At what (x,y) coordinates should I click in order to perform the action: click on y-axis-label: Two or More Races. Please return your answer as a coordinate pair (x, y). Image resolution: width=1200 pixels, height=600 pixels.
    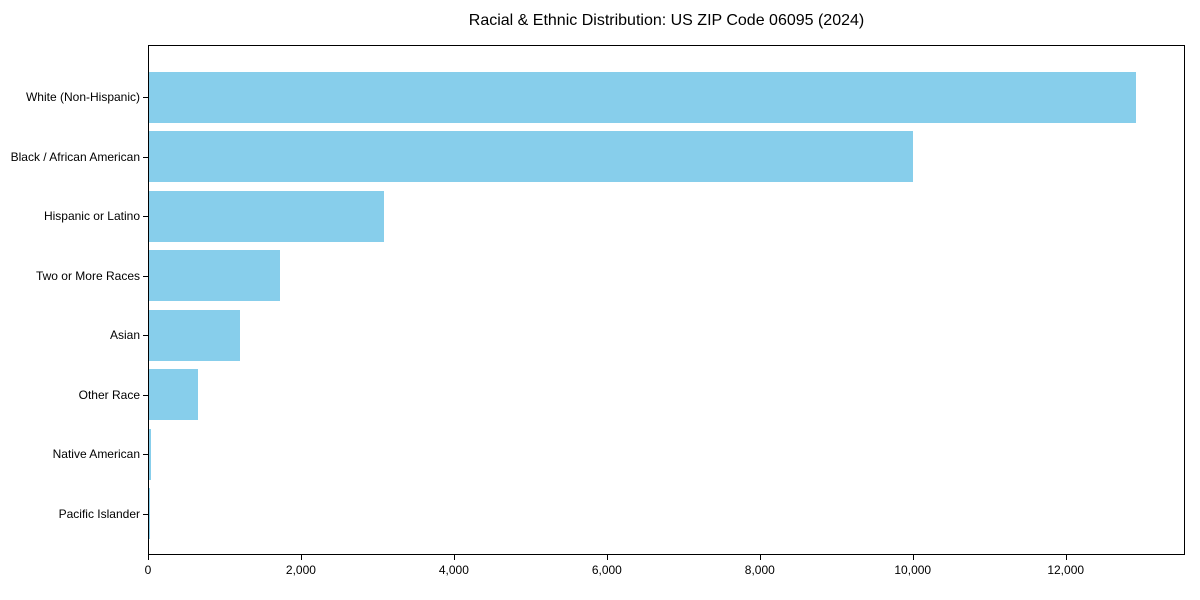
    Looking at the image, I should click on (87, 275).